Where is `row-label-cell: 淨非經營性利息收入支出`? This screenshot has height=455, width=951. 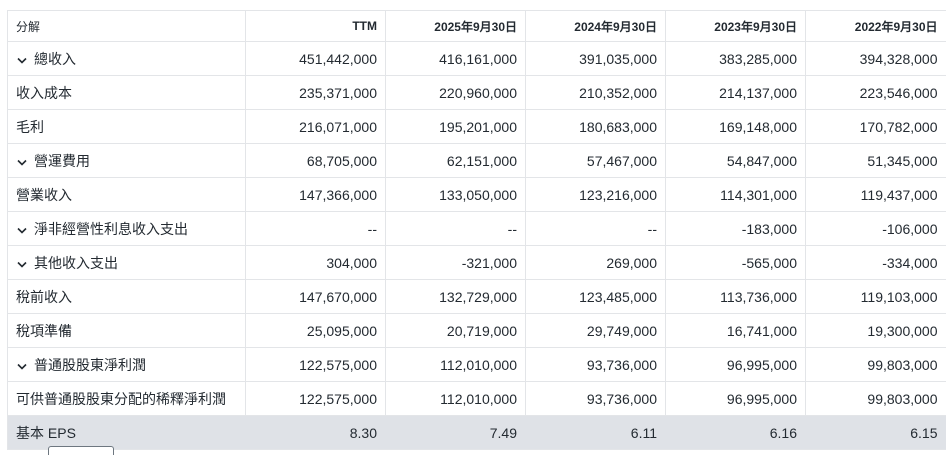 row-label-cell: 淨非經營性利息收入支出 is located at coordinates (126, 228).